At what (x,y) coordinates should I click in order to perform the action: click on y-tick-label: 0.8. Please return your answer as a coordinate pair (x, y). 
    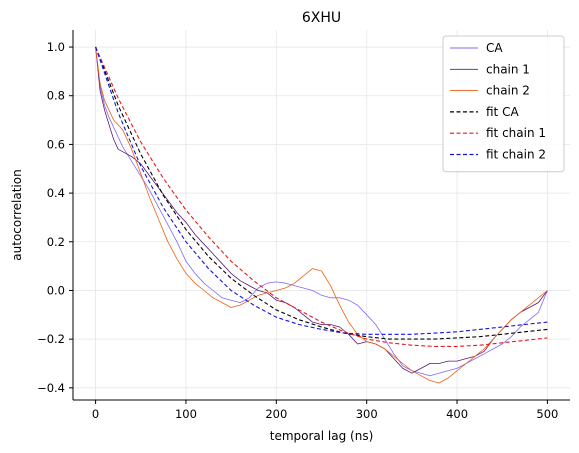
    Looking at the image, I should click on (56, 96).